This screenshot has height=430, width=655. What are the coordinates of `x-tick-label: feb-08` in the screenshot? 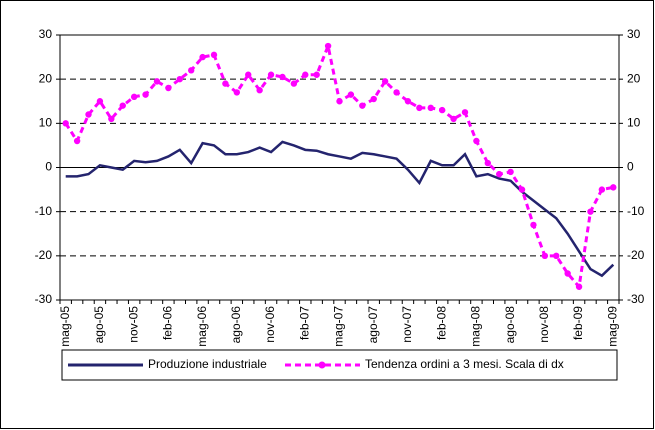 It's located at (441, 323).